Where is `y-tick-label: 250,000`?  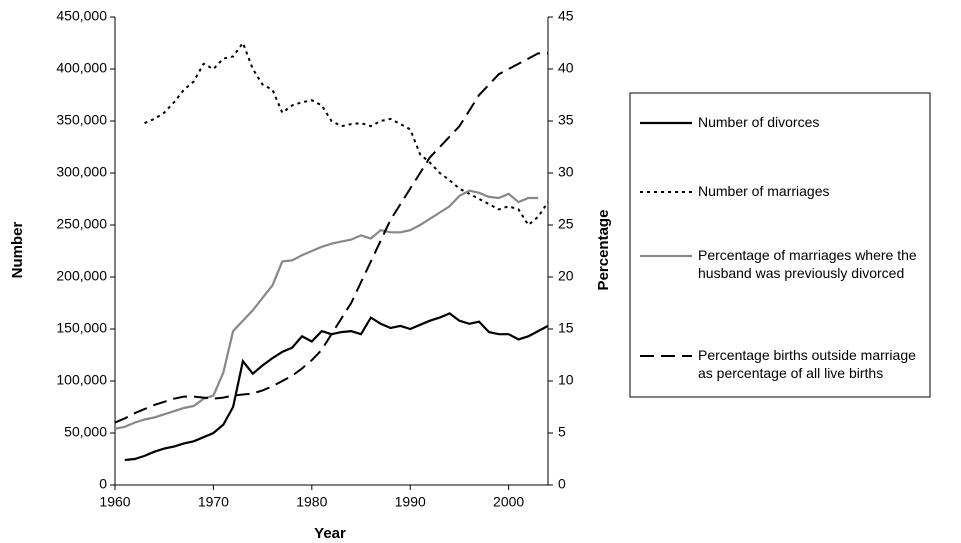
y-tick-label: 250,000 is located at coordinates (81, 224).